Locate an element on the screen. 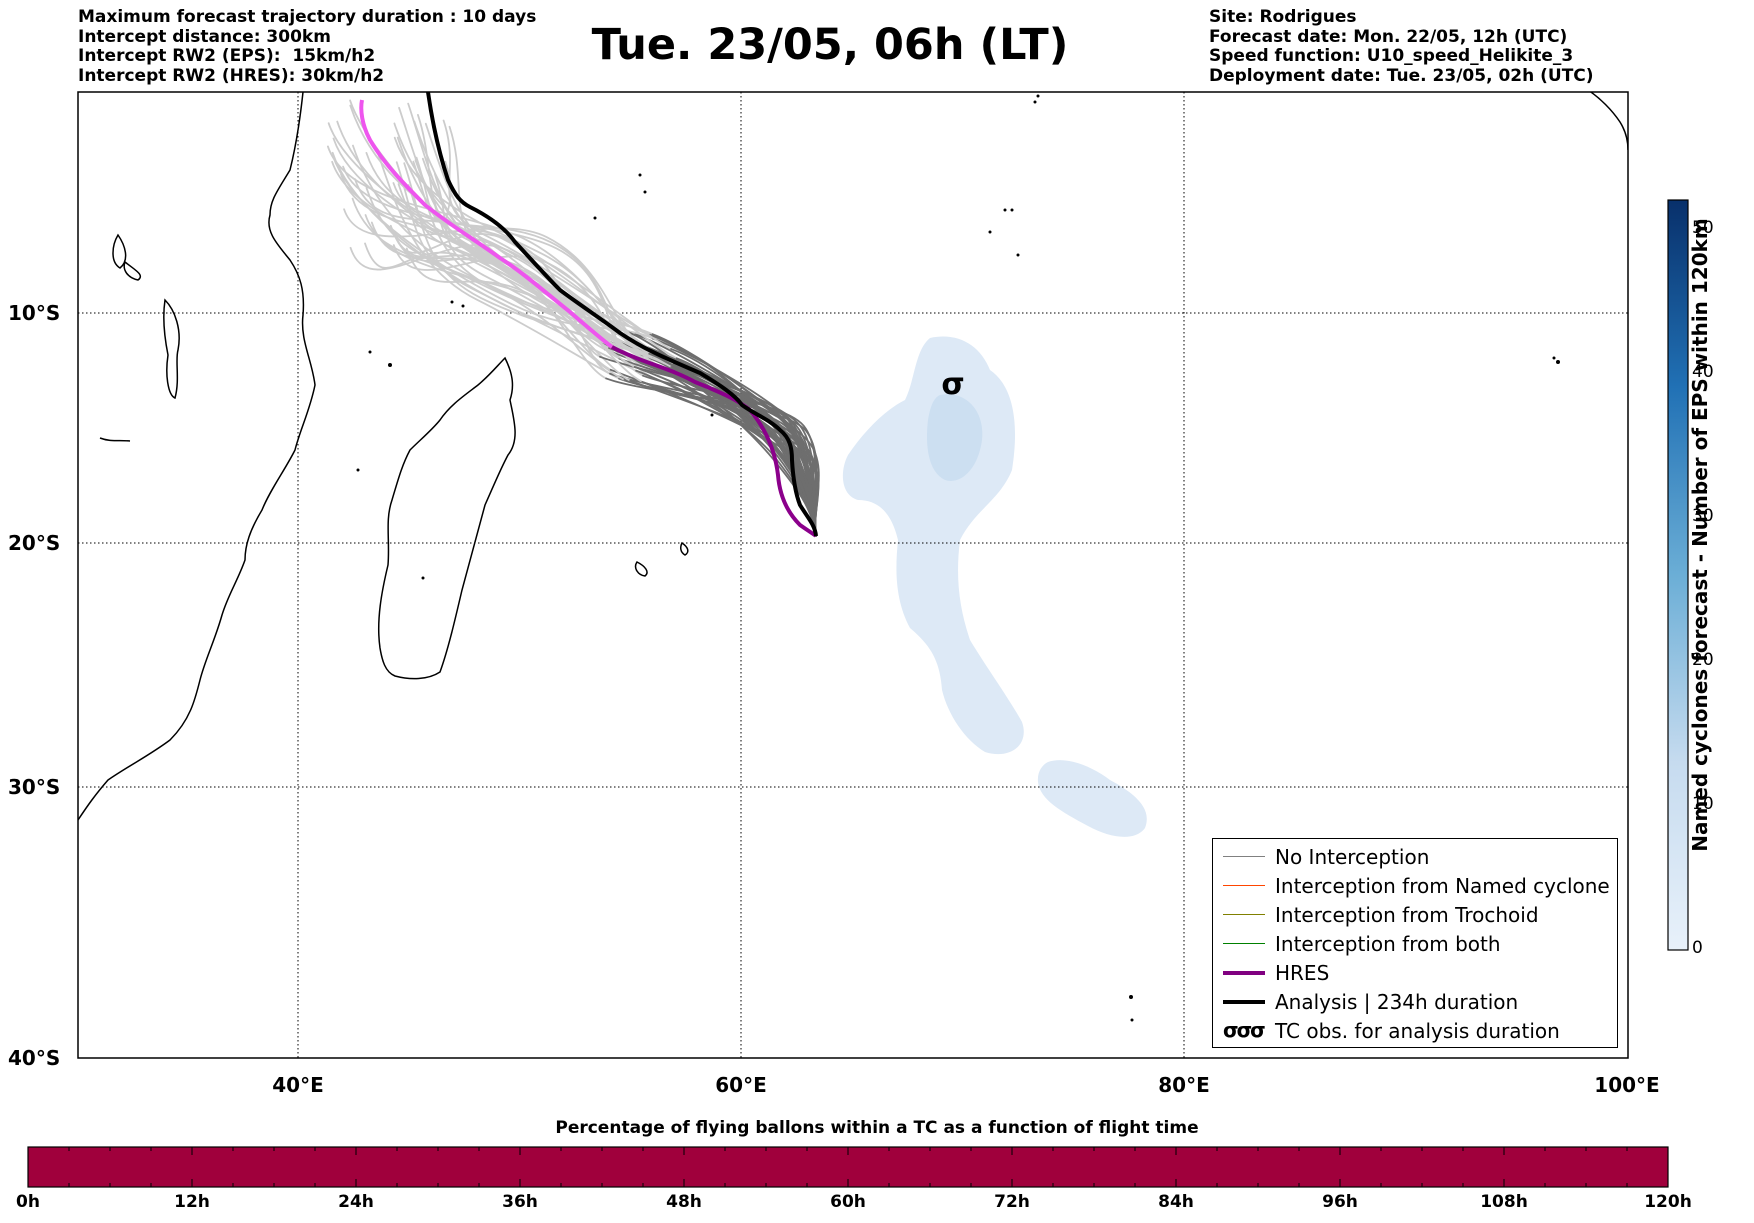 The image size is (1754, 1223). time-bar-label: 12h is located at coordinates (192, 1202).